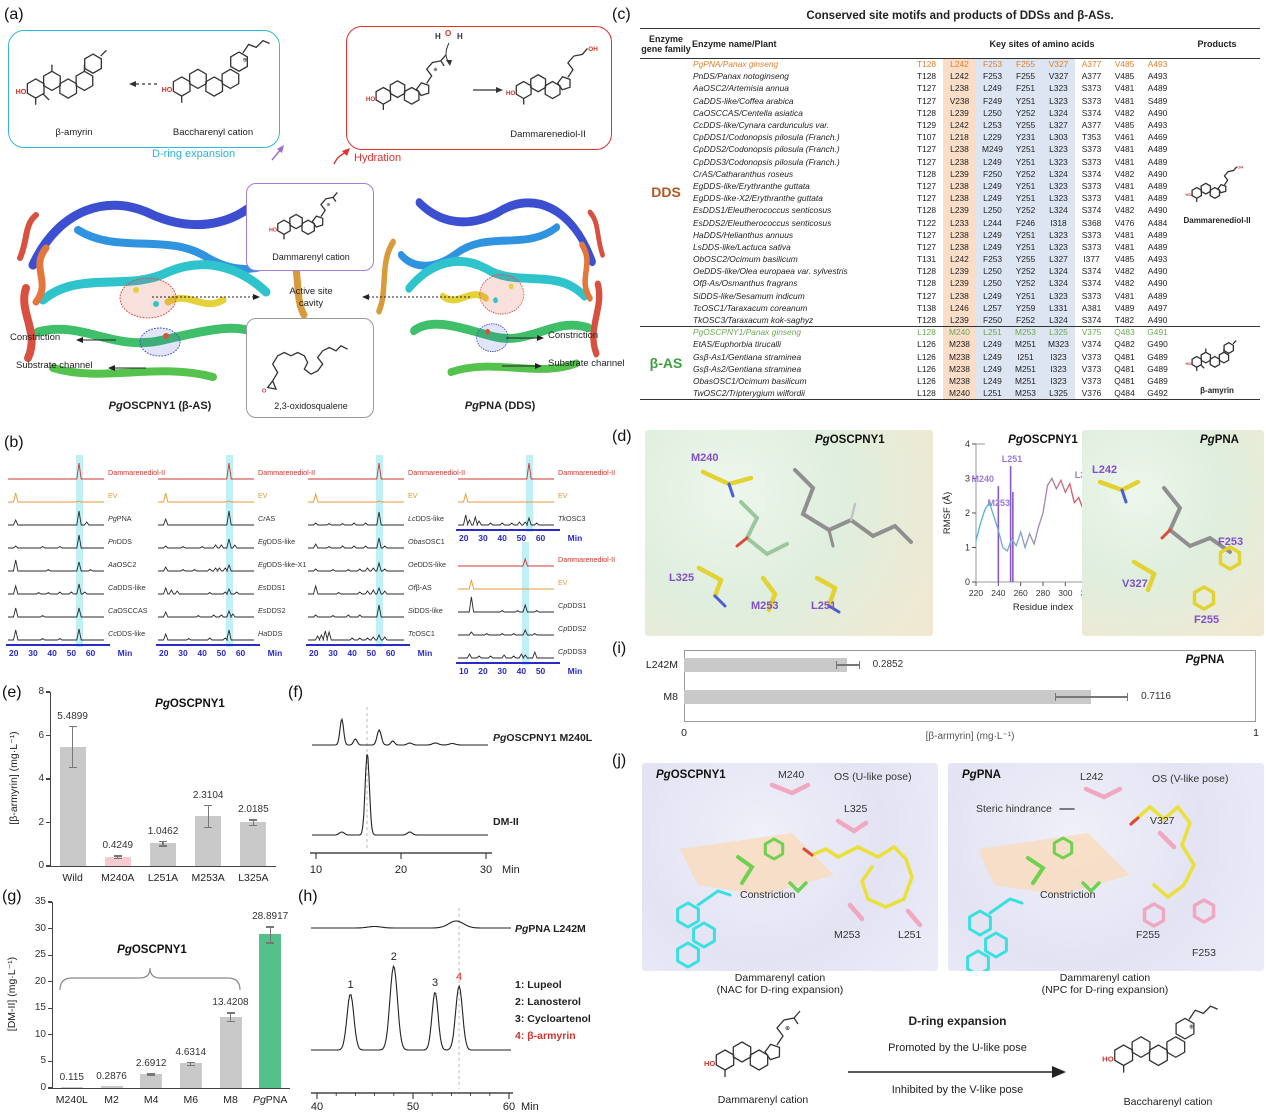 The height and width of the screenshot is (1113, 1266). Describe the element at coordinates (1124, 332) in the screenshot. I see `key-site: Q483` at that location.